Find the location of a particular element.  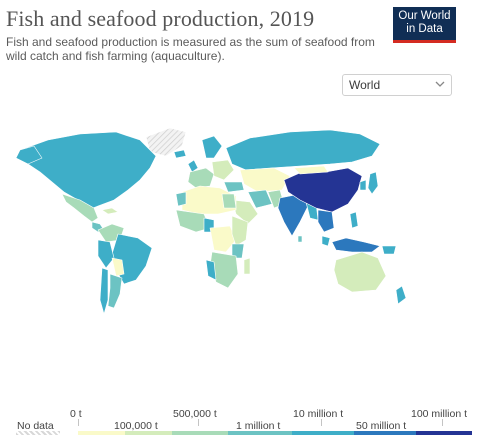

logo-line-1: Our World is located at coordinates (424, 16).